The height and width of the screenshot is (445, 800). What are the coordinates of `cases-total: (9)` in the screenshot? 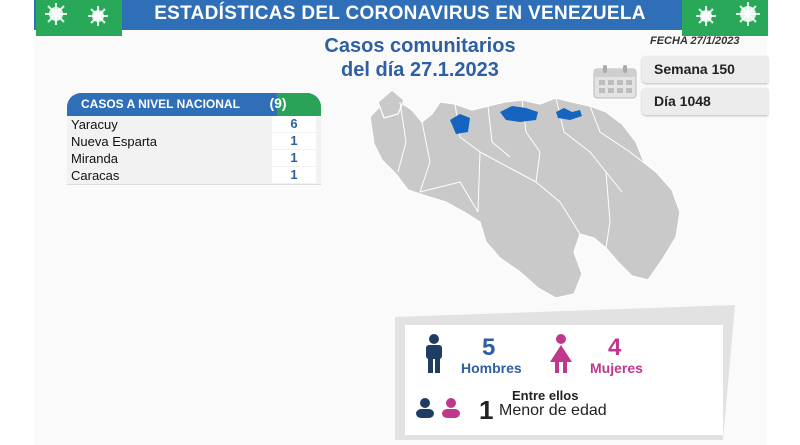 It's located at (278, 103).